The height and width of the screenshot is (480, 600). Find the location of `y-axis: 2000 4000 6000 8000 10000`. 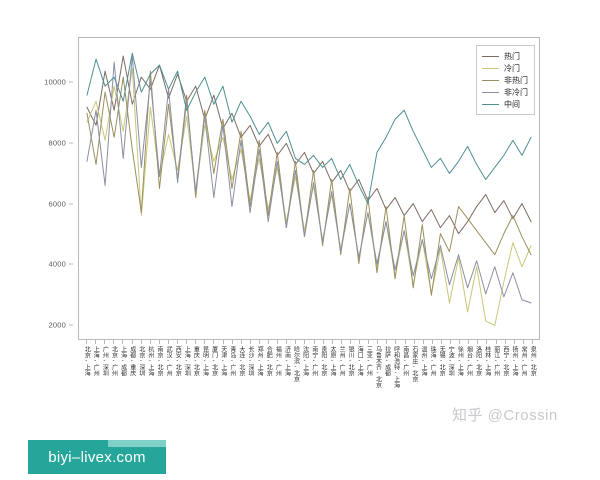

y-axis: 2000 4000 6000 8000 10000 is located at coordinates (39, 180).